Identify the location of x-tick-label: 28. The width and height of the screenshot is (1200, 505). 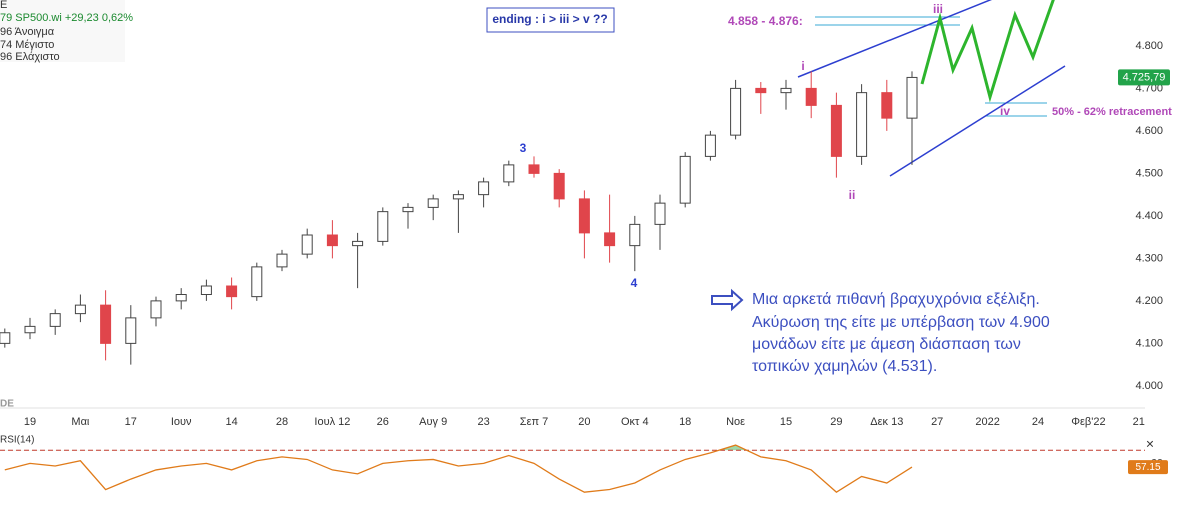
(282, 422).